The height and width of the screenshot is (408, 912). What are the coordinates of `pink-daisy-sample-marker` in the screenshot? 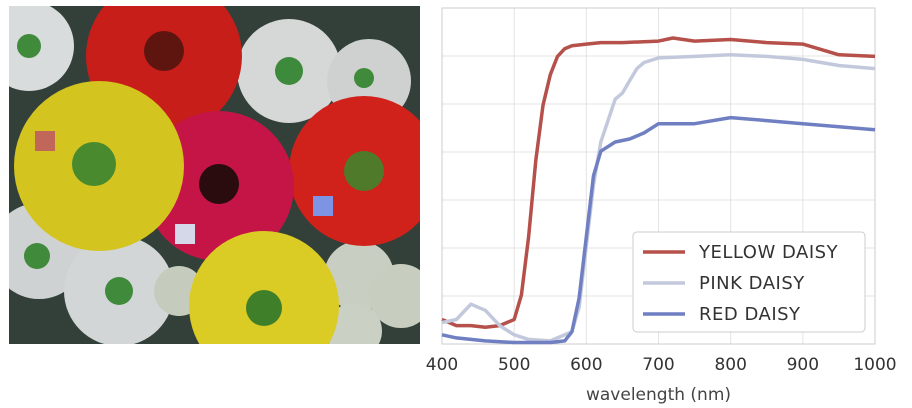 It's located at (185, 234).